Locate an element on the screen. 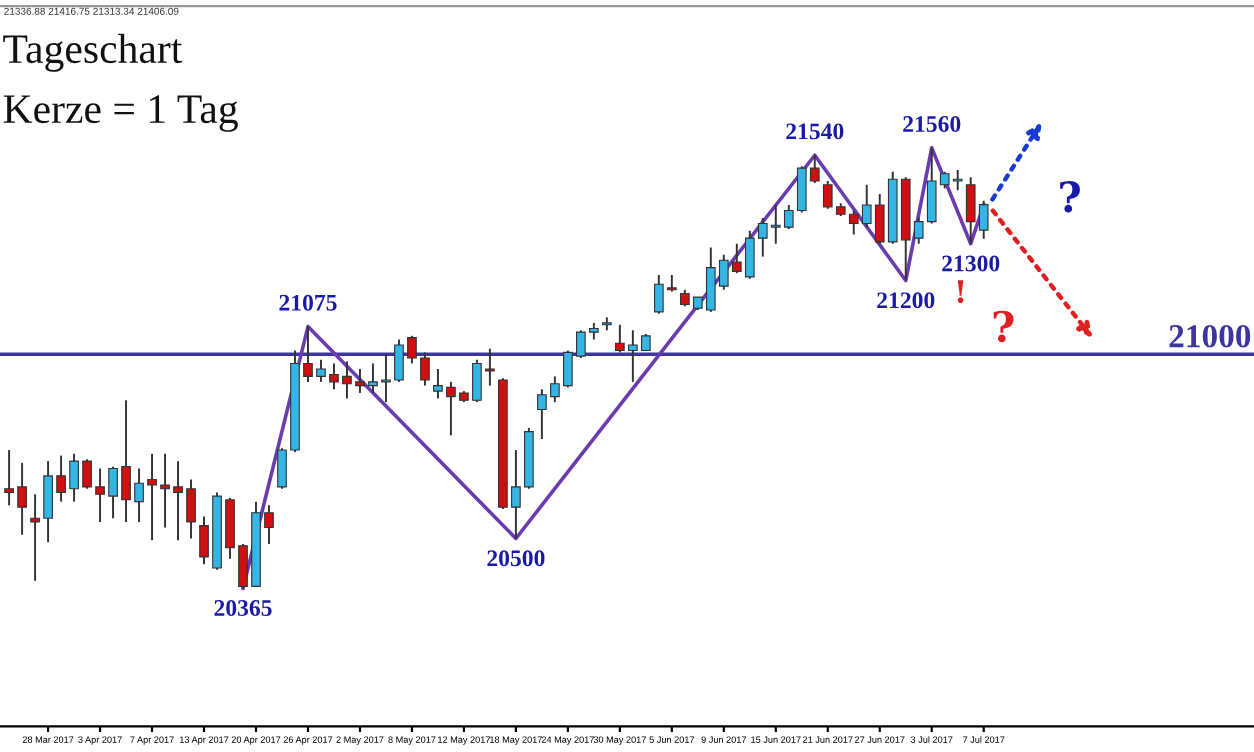 This screenshot has height=752, width=1254. annotation: 21200 is located at coordinates (906, 300).